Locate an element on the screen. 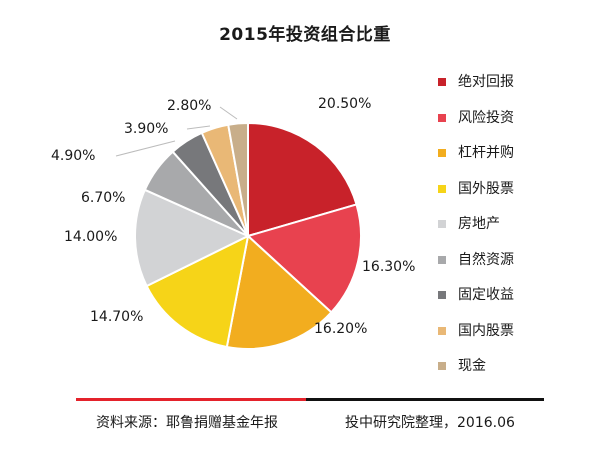 The height and width of the screenshot is (454, 610). footer-divider-black is located at coordinates (425, 399).